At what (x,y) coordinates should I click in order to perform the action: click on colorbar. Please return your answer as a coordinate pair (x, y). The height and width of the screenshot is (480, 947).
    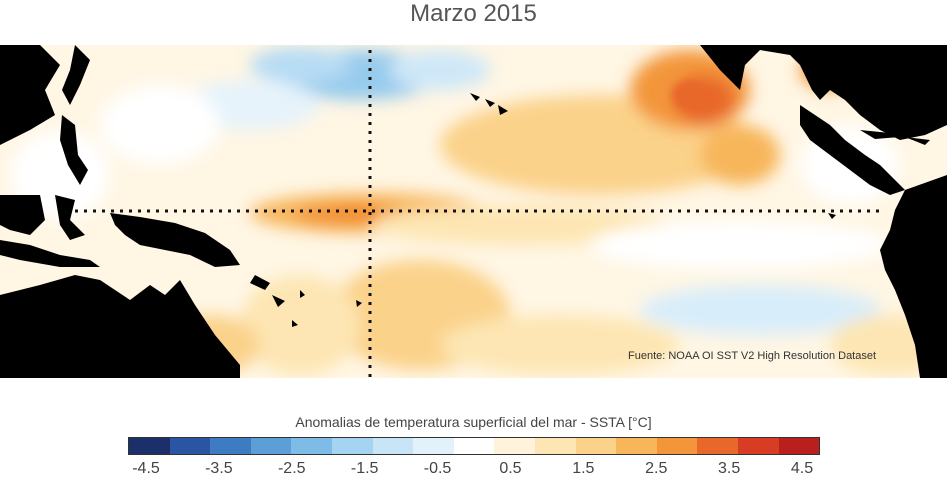
    Looking at the image, I should click on (474, 446).